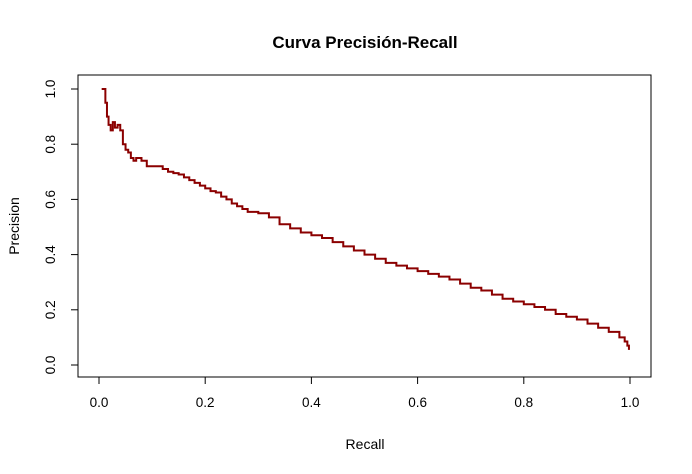  I want to click on y-tick-label: 0.0, so click(50, 365).